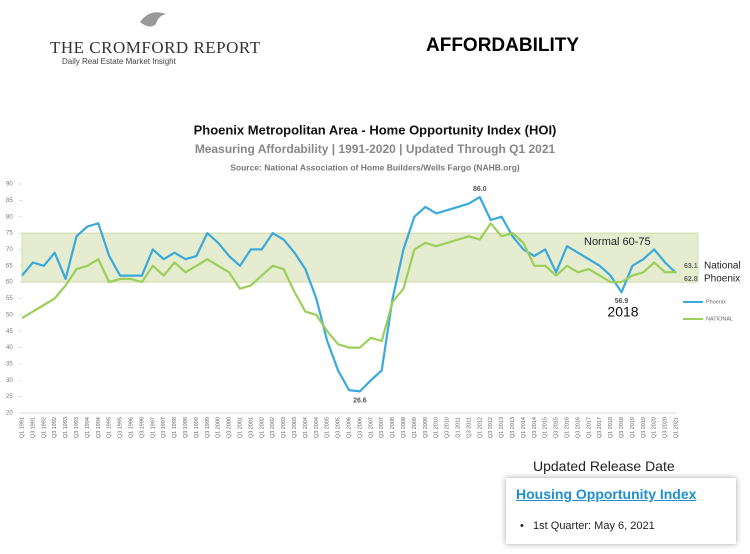  Describe the element at coordinates (437, 427) in the screenshot. I see `x-tick-label: Q1 2010` at that location.